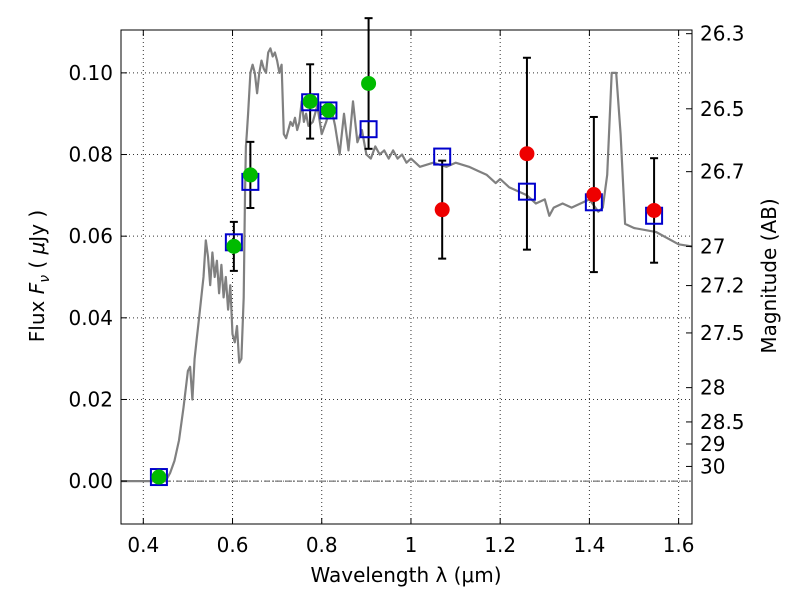 This screenshot has width=800, height=600. I want to click on x-tick-label: 0.6, so click(233, 545).